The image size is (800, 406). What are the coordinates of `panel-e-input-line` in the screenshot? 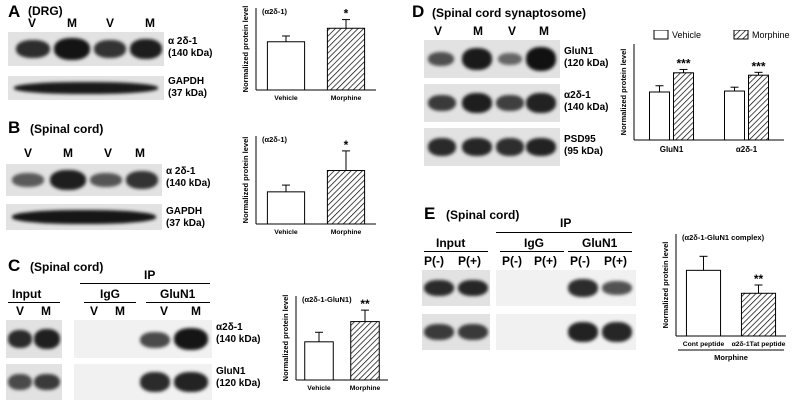 It's located at (456, 251).